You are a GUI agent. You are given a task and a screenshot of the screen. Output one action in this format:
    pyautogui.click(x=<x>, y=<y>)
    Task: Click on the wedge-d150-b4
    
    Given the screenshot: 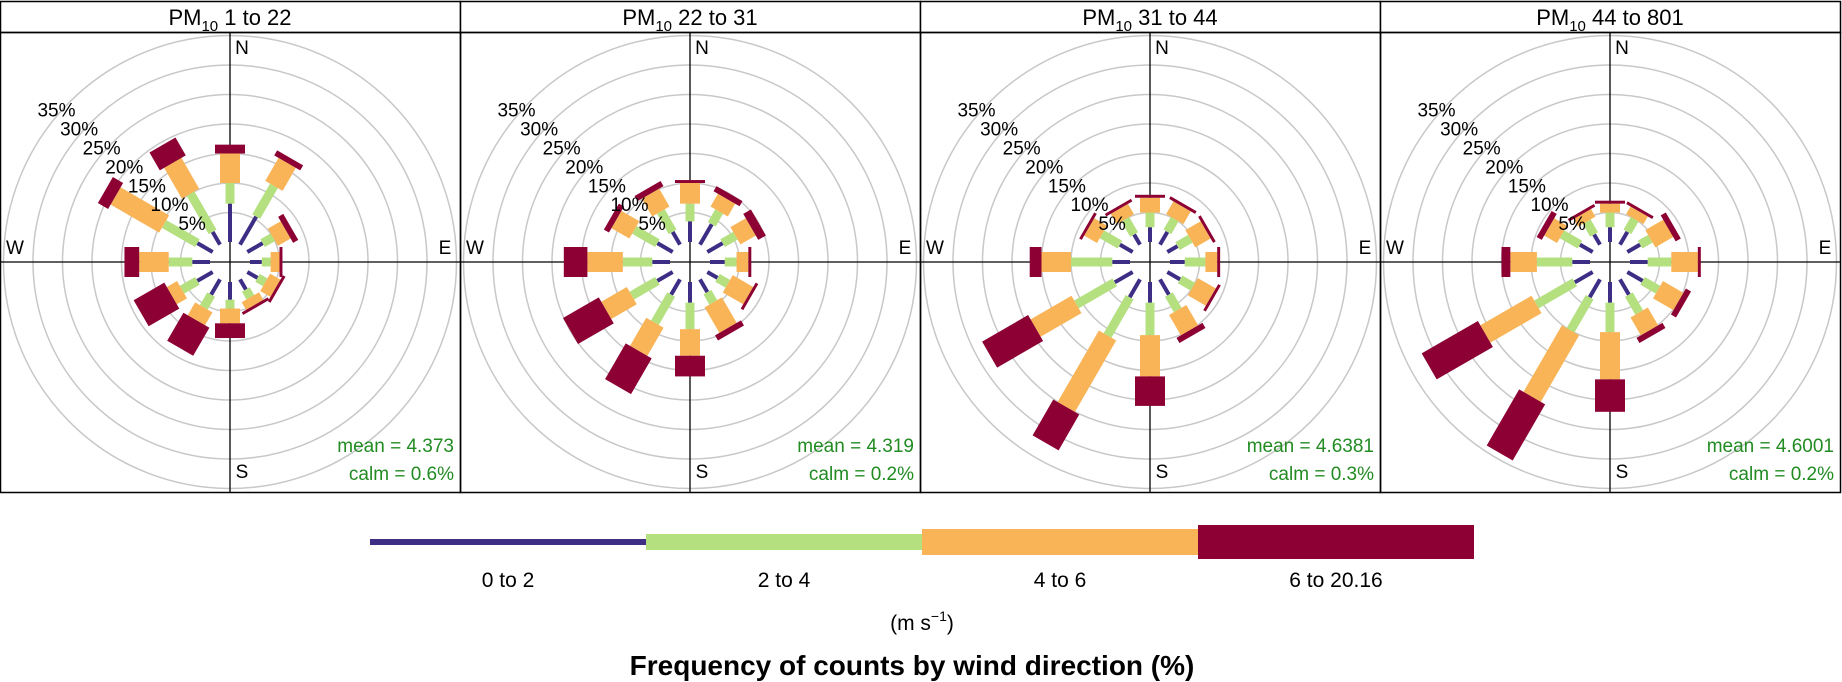 What is the action you would take?
    pyautogui.click(x=729, y=330)
    